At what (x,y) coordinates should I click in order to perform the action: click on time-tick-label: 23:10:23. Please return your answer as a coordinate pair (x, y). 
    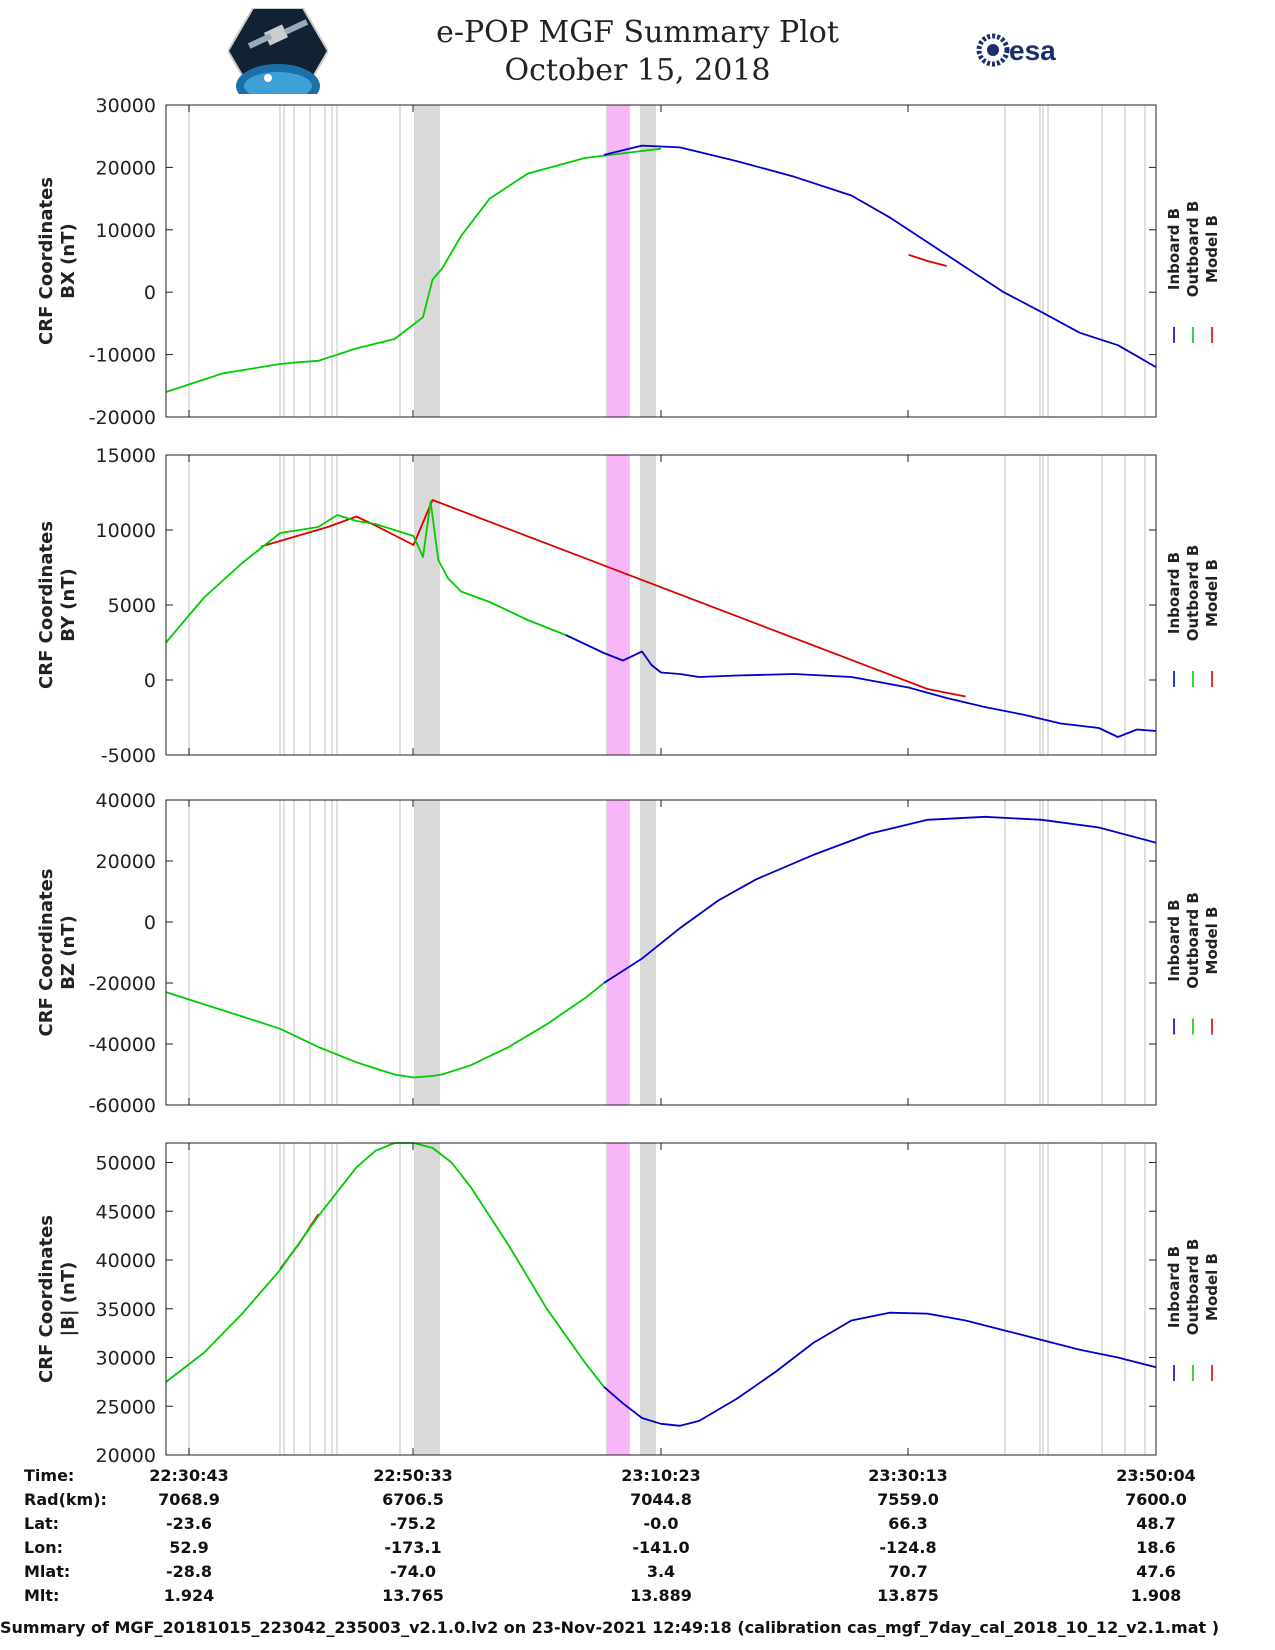
    Looking at the image, I should click on (661, 1475).